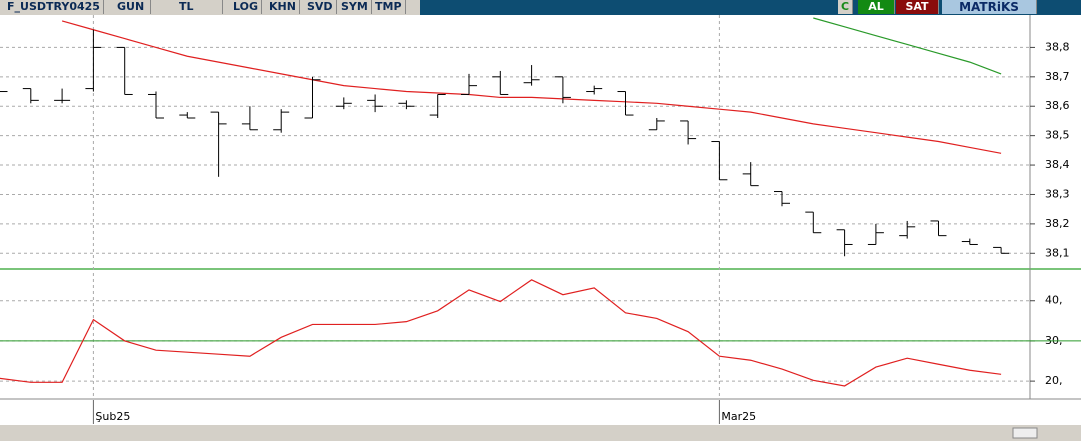  I want to click on y-tick-label: 40,, so click(1054, 300).